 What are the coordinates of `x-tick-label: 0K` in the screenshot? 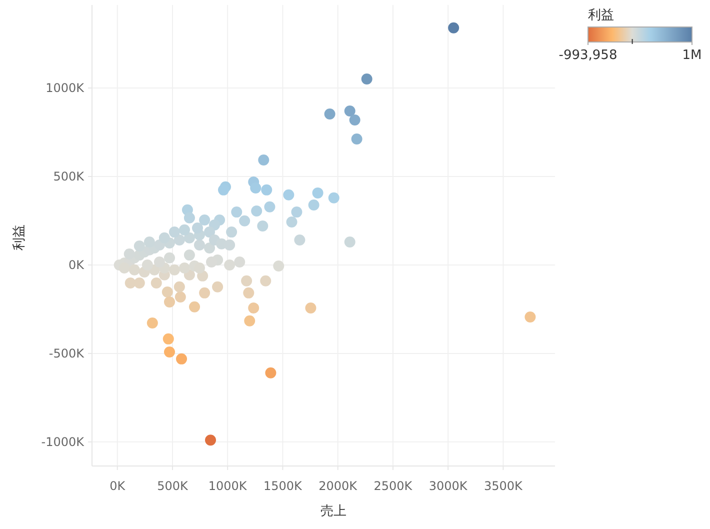 It's located at (118, 486).